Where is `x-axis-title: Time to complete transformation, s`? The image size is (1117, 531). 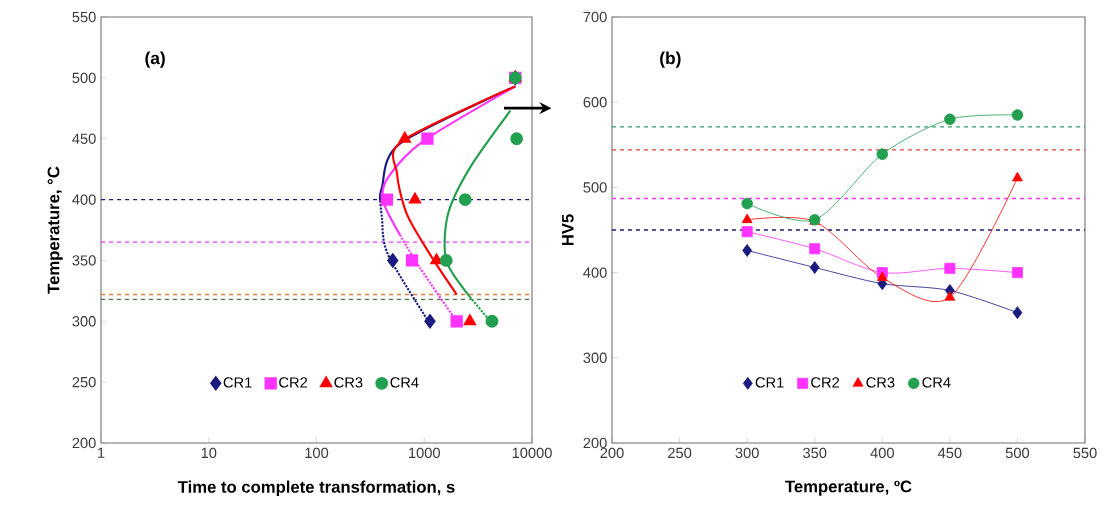
x-axis-title: Time to complete transformation, s is located at coordinates (316, 488).